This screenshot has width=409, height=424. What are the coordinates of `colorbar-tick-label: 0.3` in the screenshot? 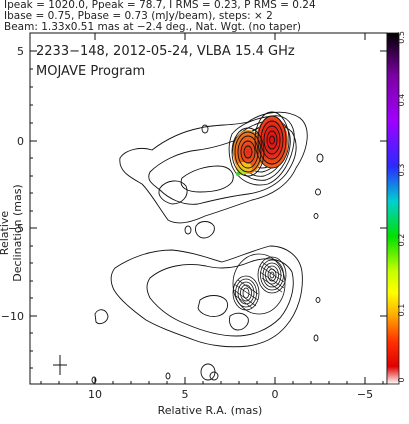 It's located at (401, 170).